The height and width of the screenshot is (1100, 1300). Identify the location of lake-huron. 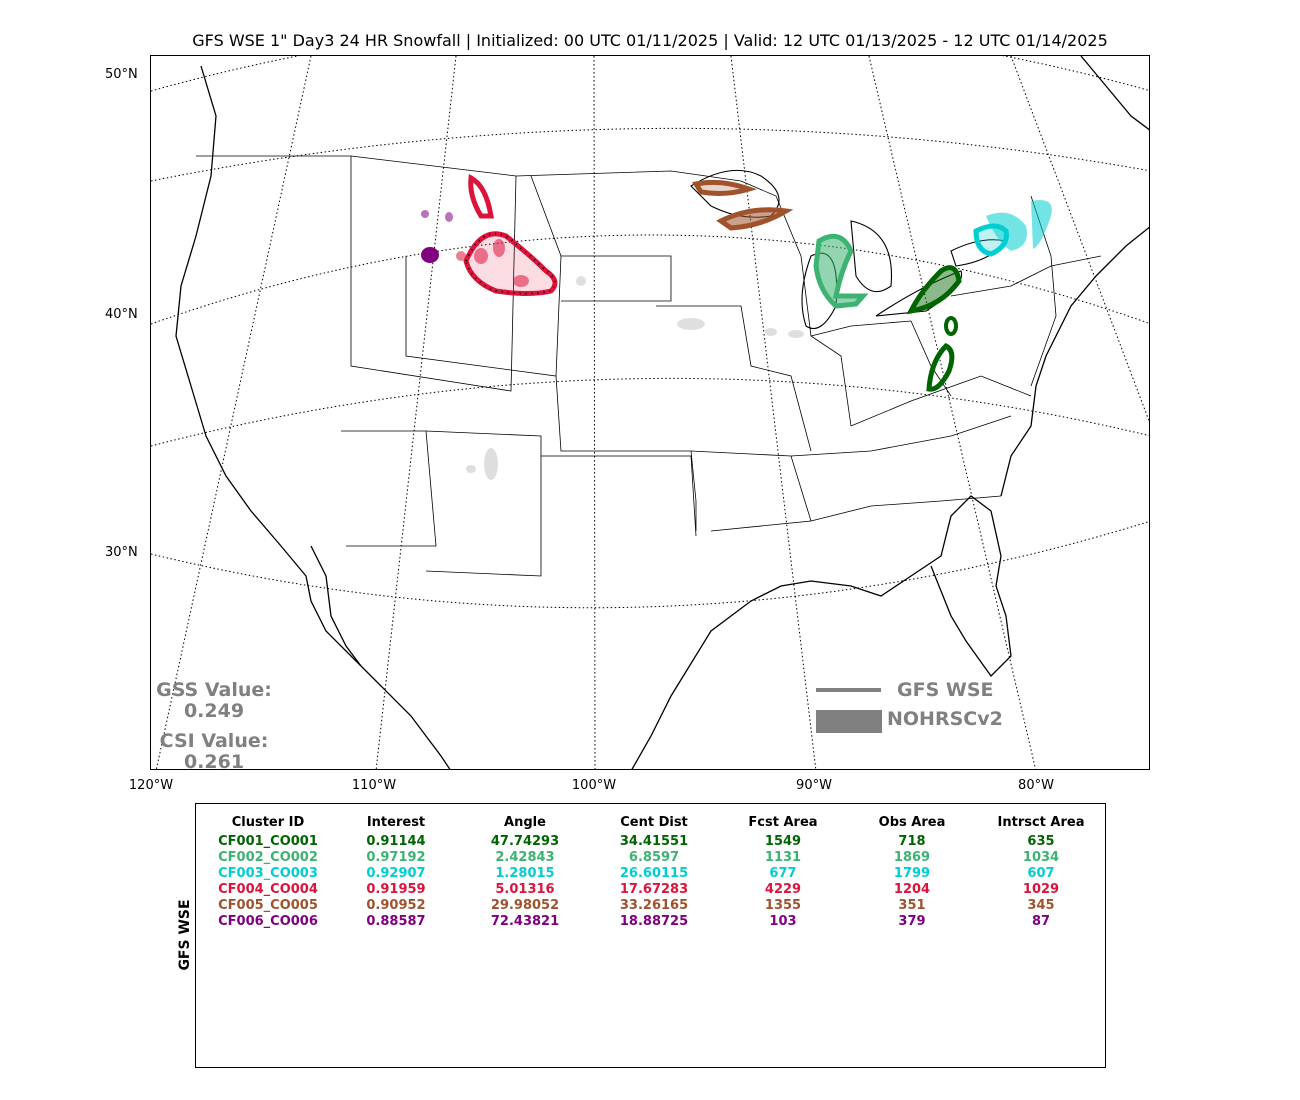
(871, 256).